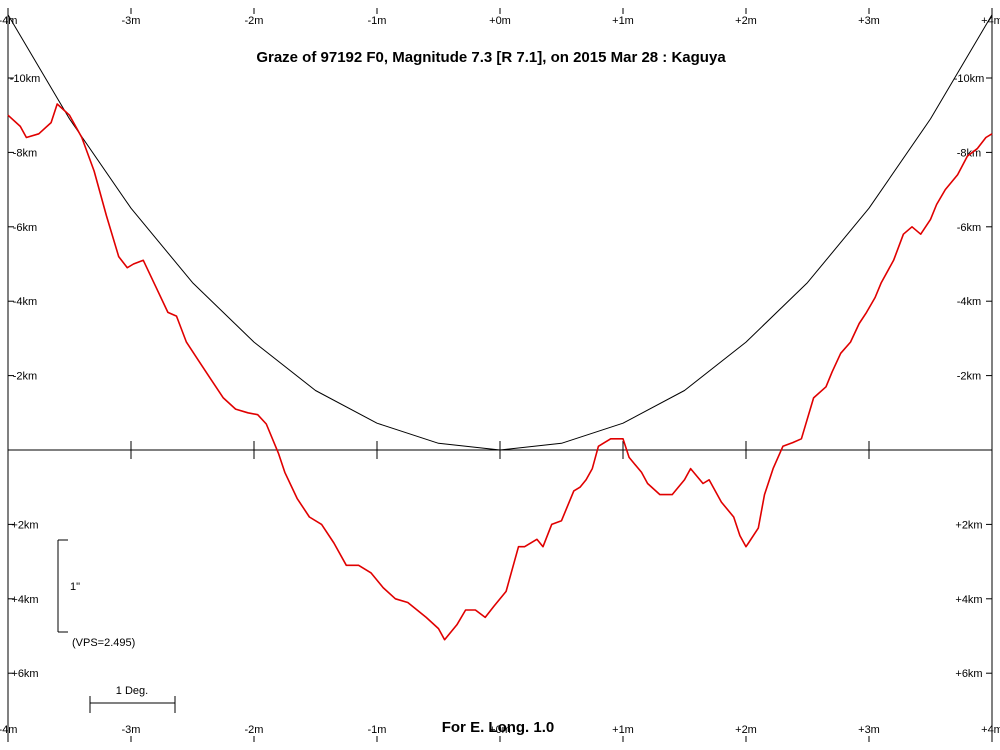  I want to click on x-tick-label-bottom: -3m, so click(131, 730).